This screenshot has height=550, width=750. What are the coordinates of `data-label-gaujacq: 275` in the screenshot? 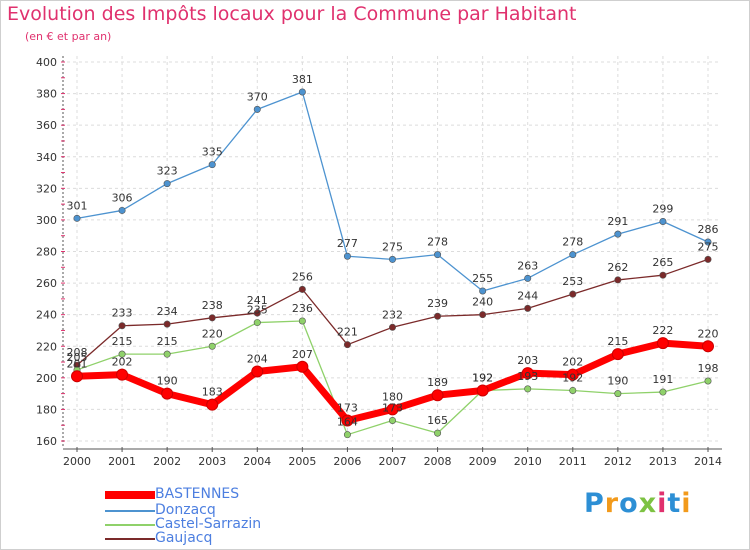 It's located at (708, 246).